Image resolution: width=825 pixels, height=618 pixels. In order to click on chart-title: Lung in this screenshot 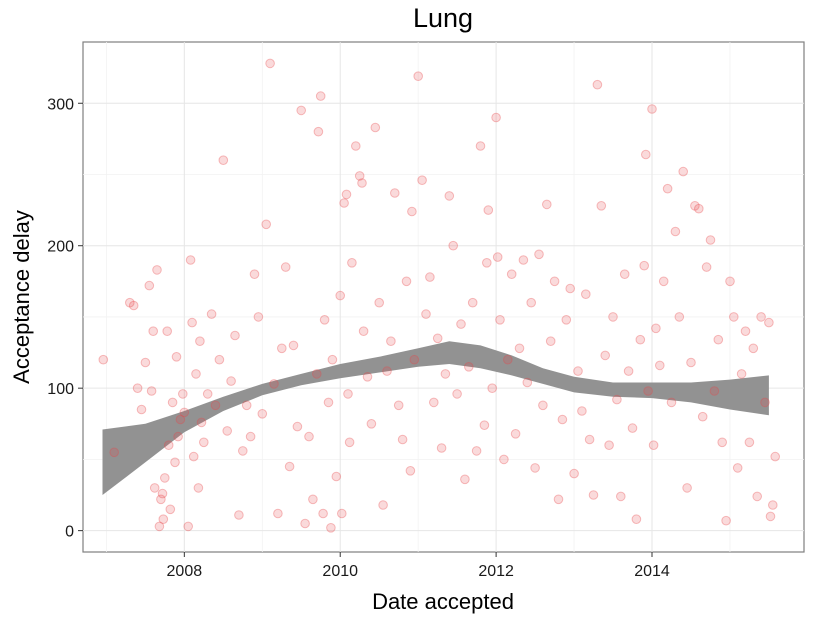, I will do `click(443, 18)`.